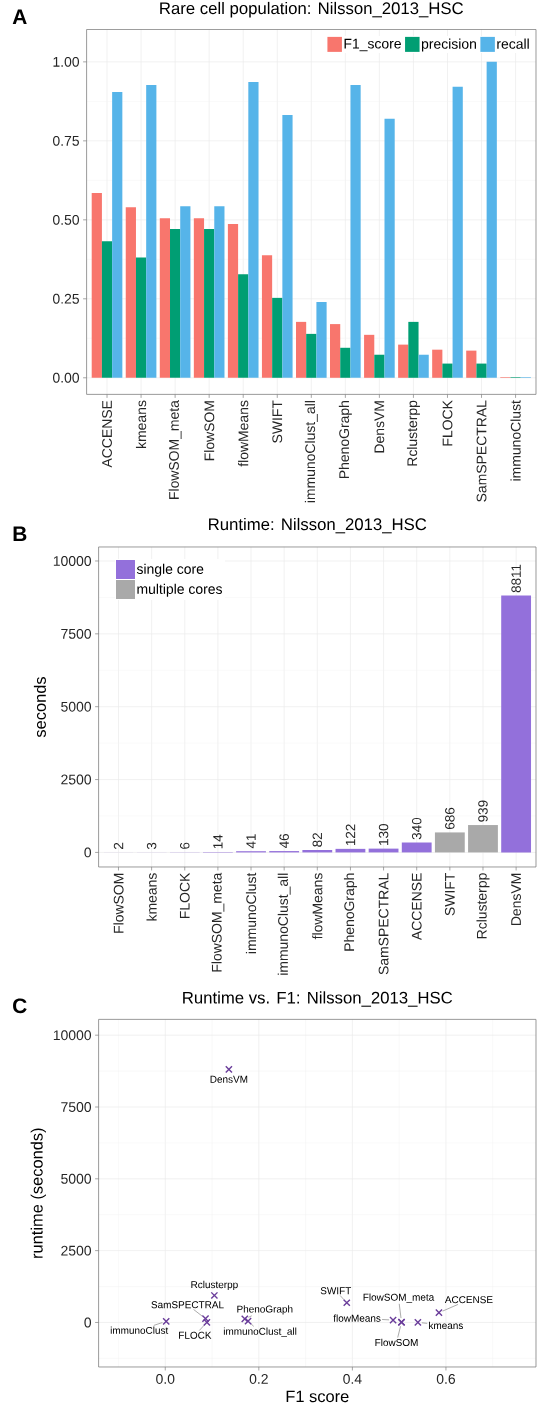 This screenshot has height=1409, width=537. What do you see at coordinates (483, 811) in the screenshot?
I see `data-label: 939` at bounding box center [483, 811].